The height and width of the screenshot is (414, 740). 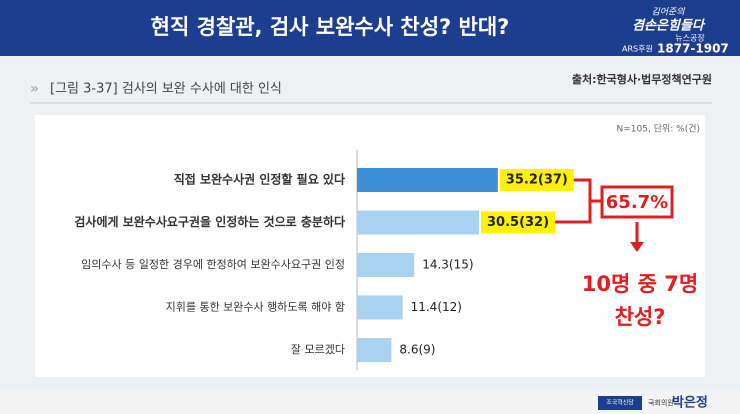 What do you see at coordinates (658, 129) in the screenshot?
I see `note: N=105, 단위: %(건)` at bounding box center [658, 129].